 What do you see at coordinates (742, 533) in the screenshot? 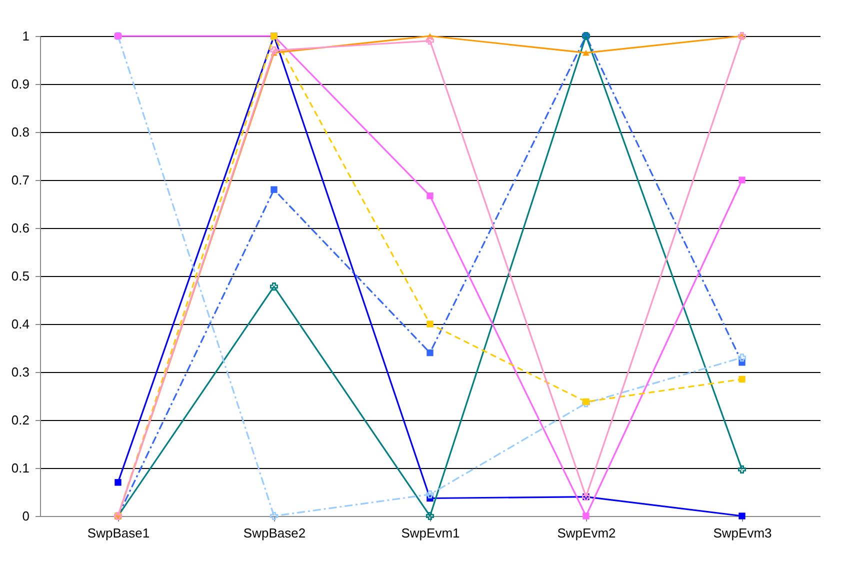
I see `x-tick-label: SwpEvm3` at bounding box center [742, 533].